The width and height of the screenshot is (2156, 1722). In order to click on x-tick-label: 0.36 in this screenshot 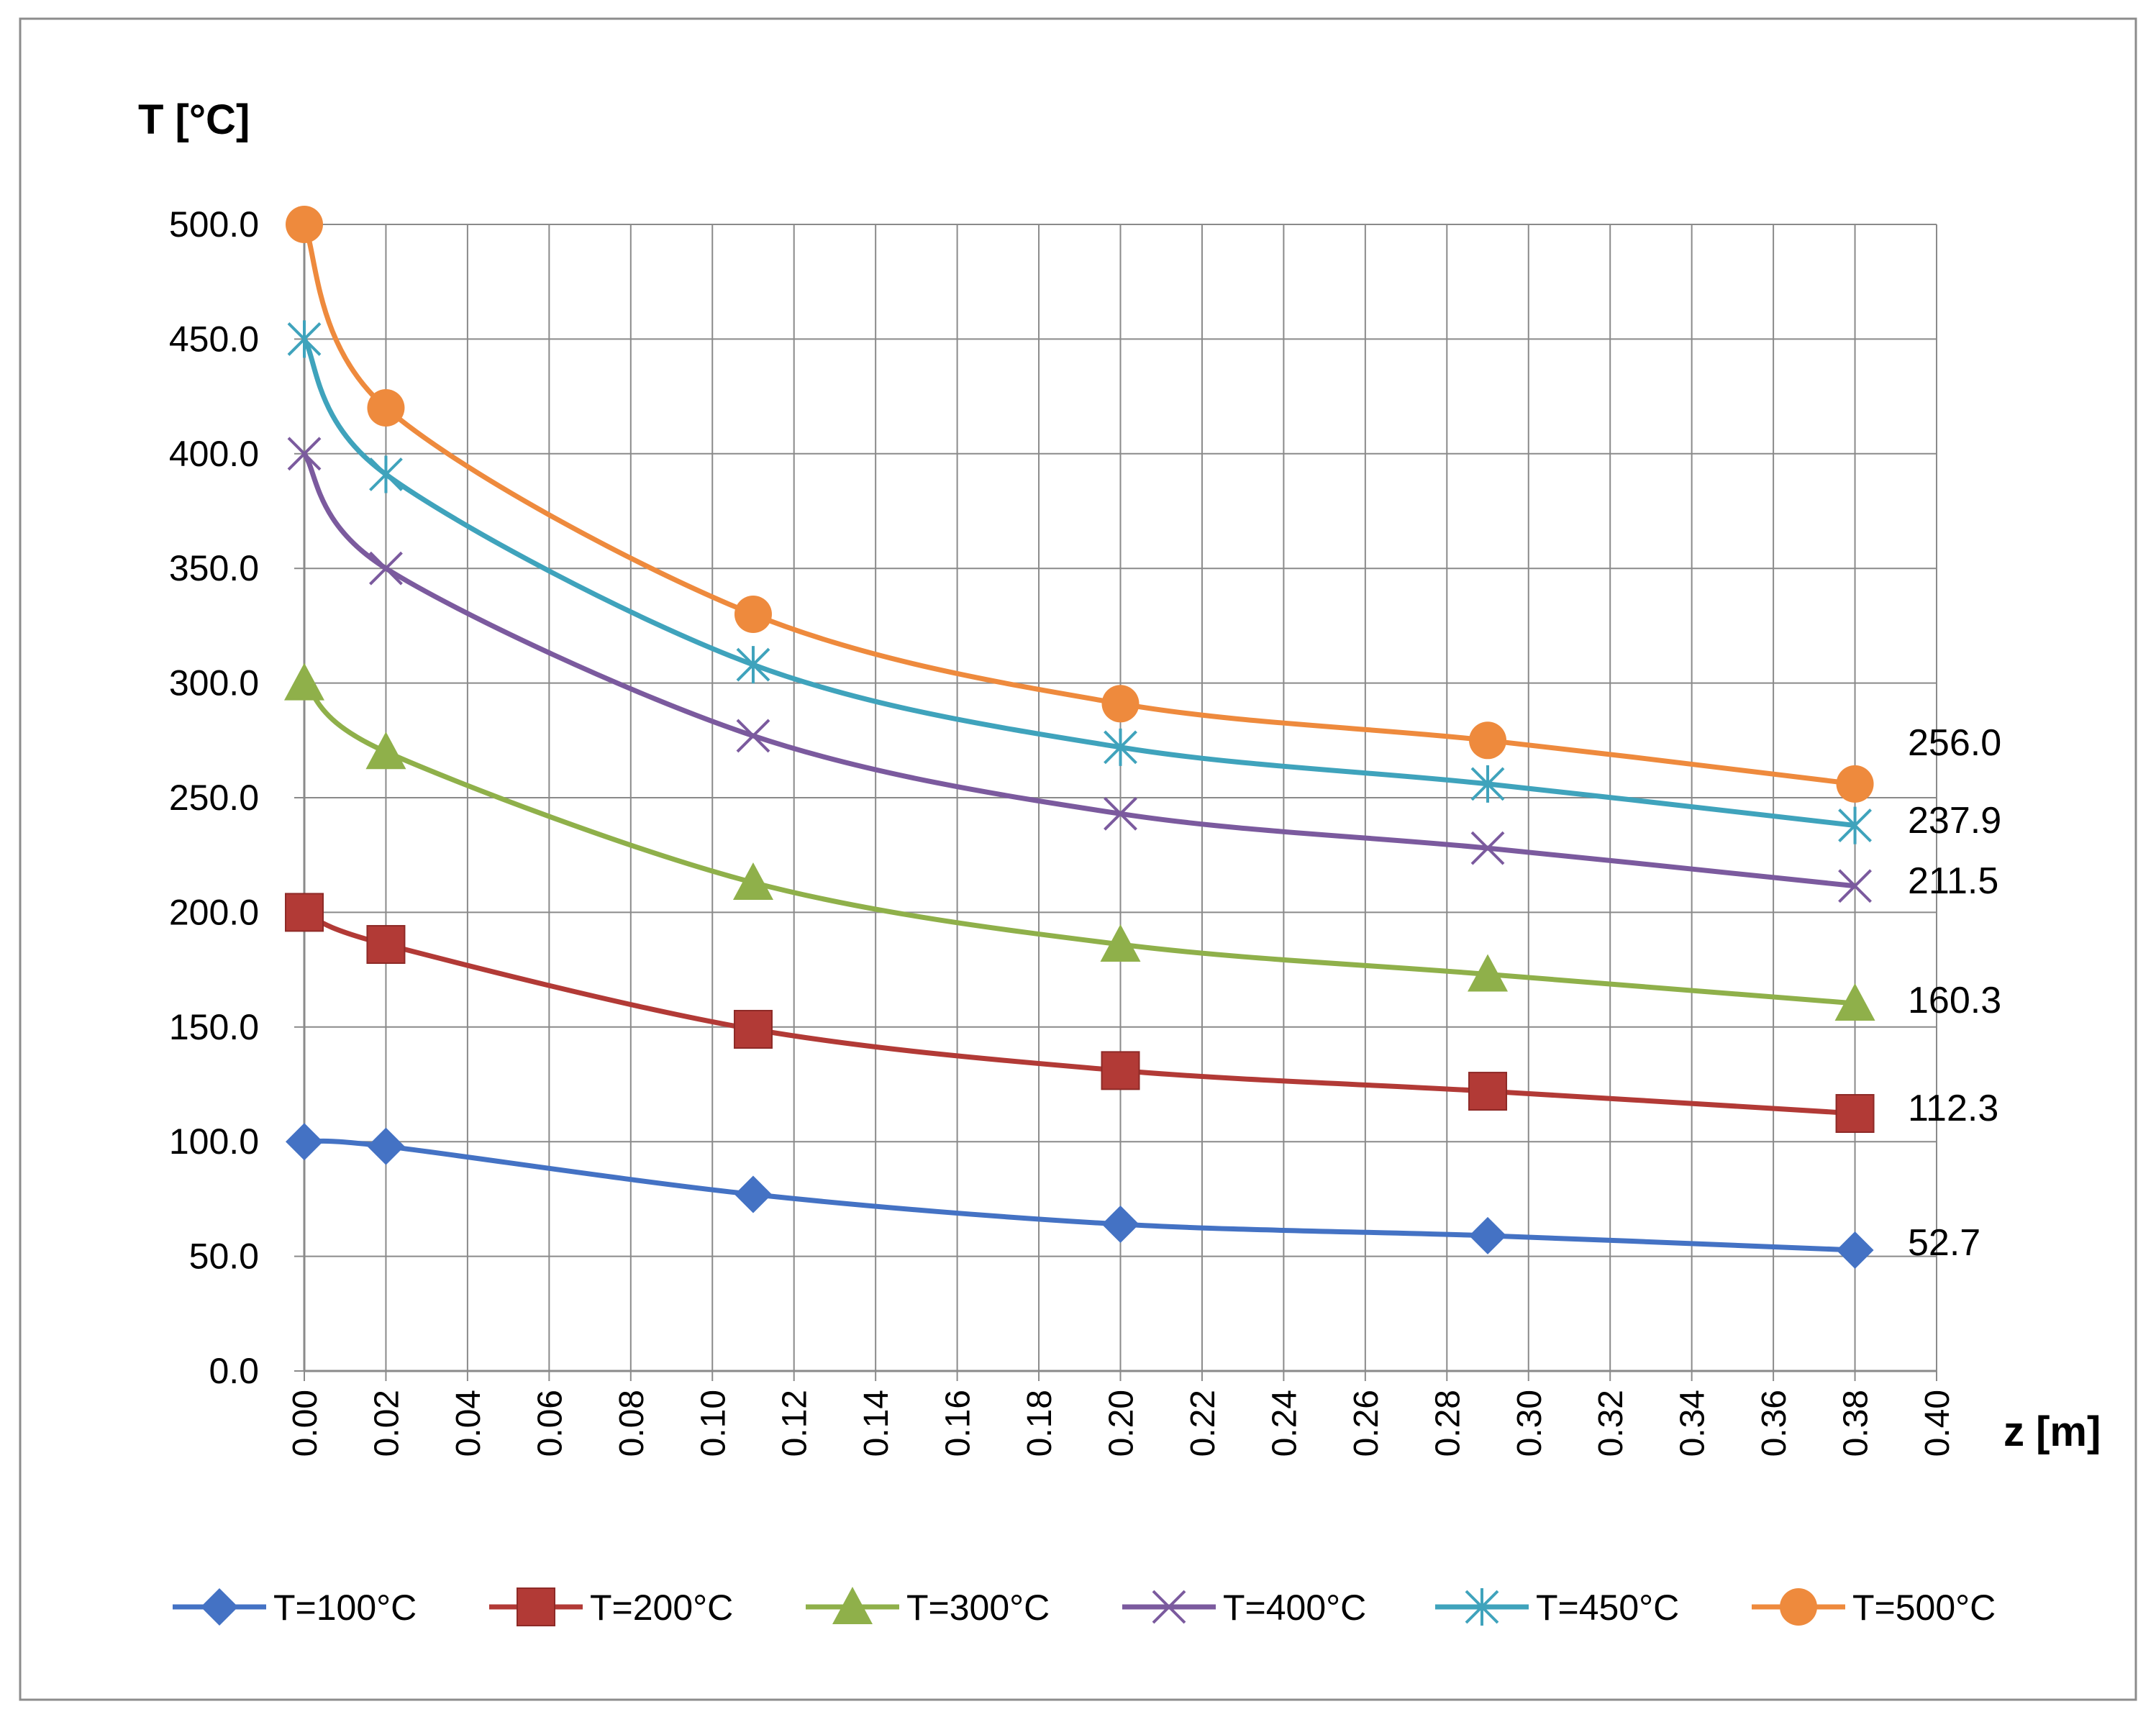, I will do `click(1774, 1423)`.